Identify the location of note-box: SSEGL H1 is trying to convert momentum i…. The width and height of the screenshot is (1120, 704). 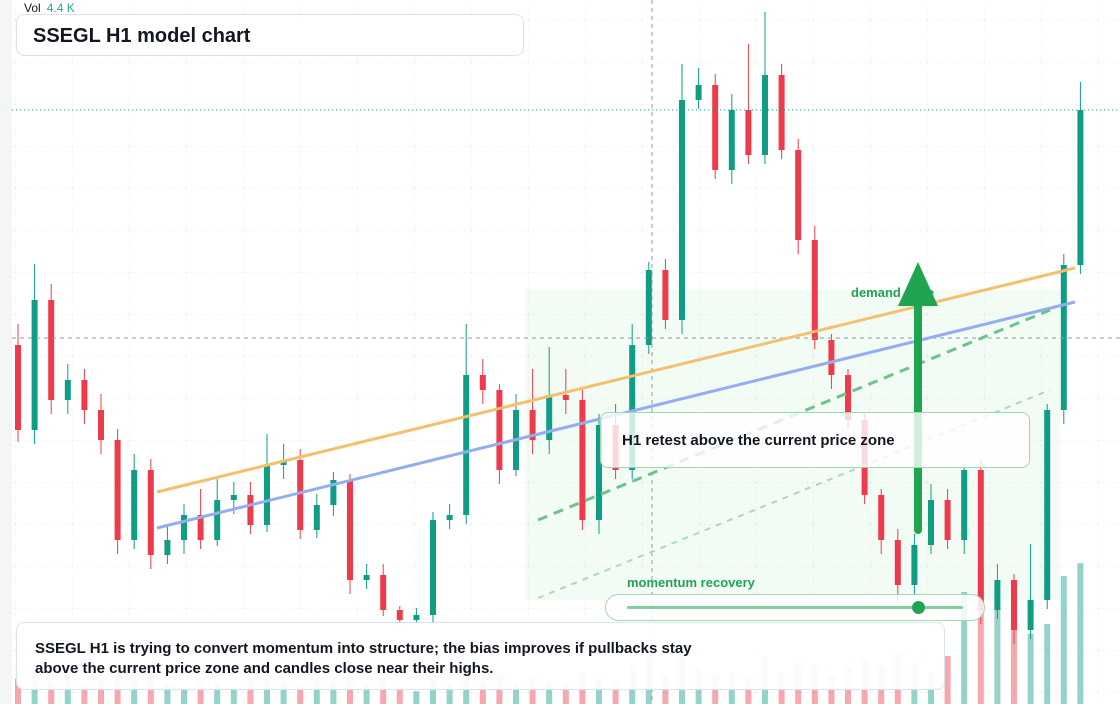
(480, 656).